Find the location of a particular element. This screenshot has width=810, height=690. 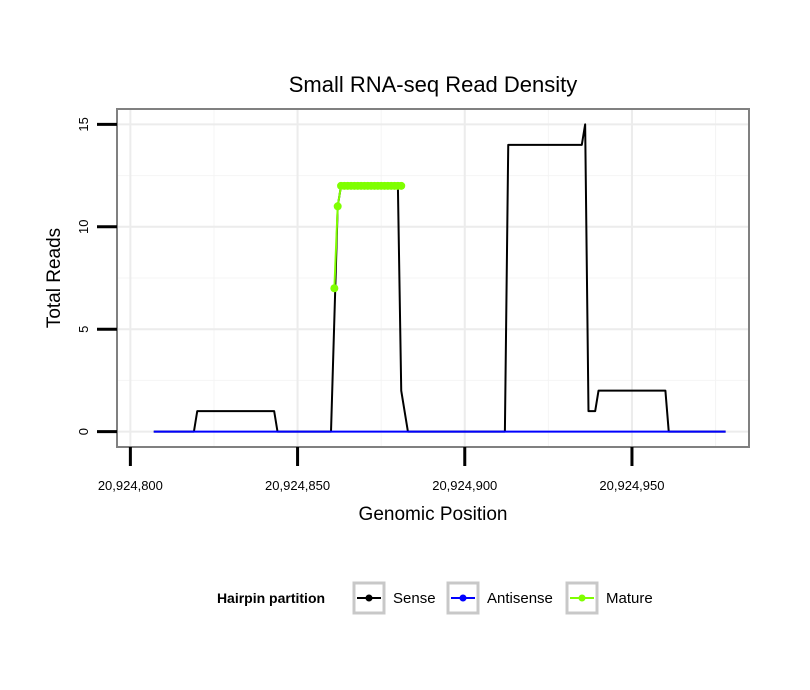

legend-label: Antisense is located at coordinates (520, 598).